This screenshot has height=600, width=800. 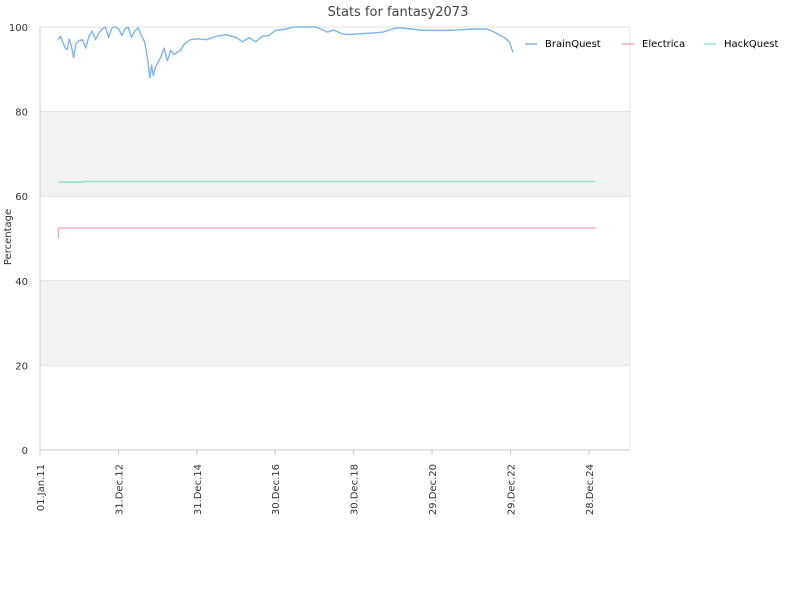 I want to click on x-tick-label: 29.Dec.20, so click(x=433, y=489).